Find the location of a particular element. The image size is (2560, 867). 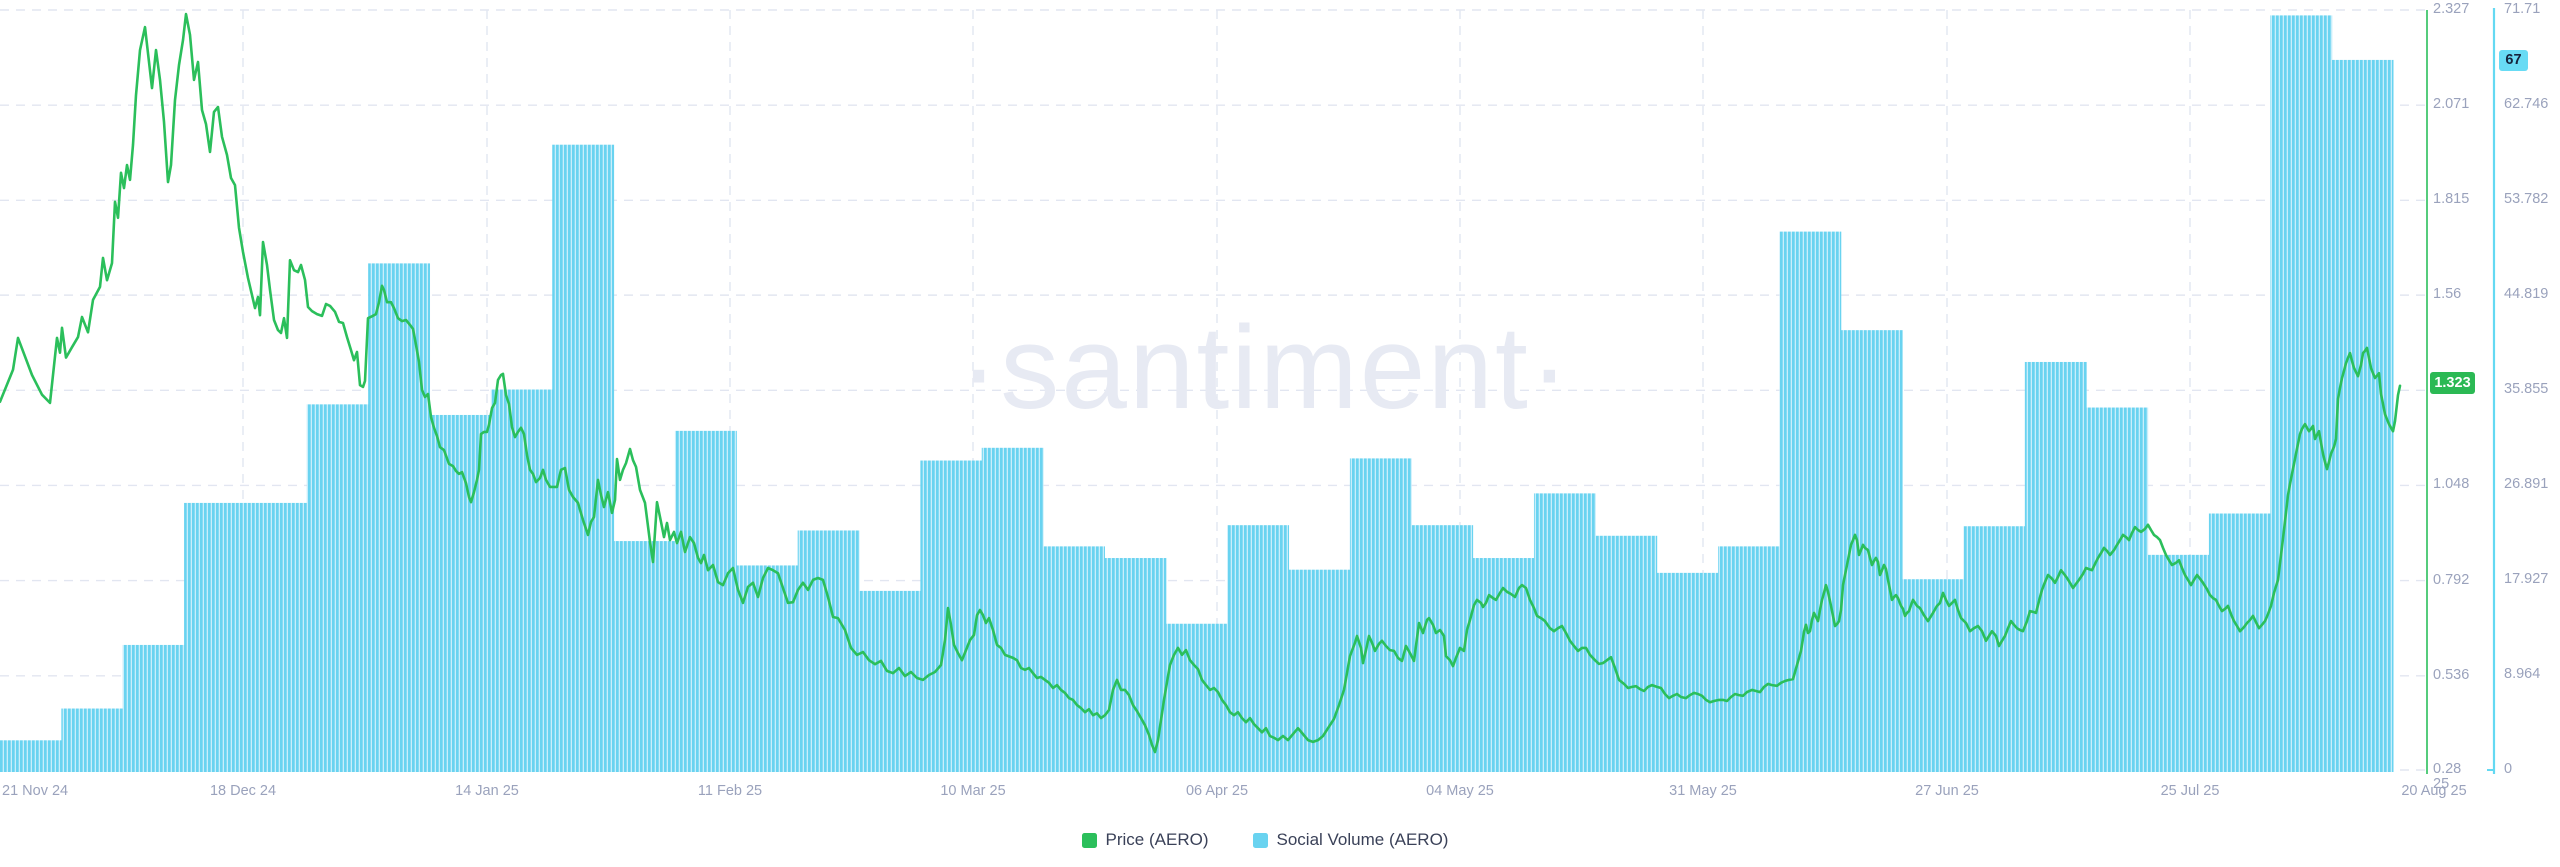

x-axis-date-label: 11 Feb 25 is located at coordinates (730, 791).